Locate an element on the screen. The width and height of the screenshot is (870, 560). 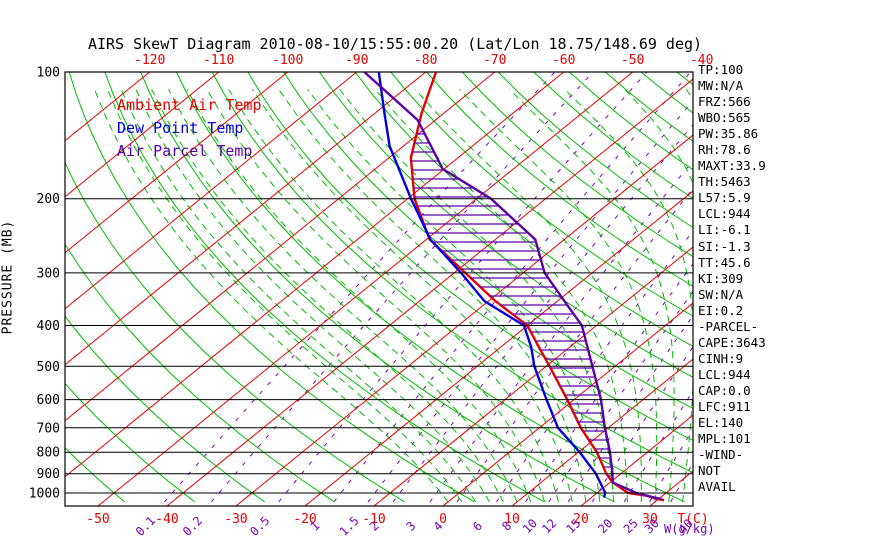
temp-axis-unit: T(C) is located at coordinates (692, 519).